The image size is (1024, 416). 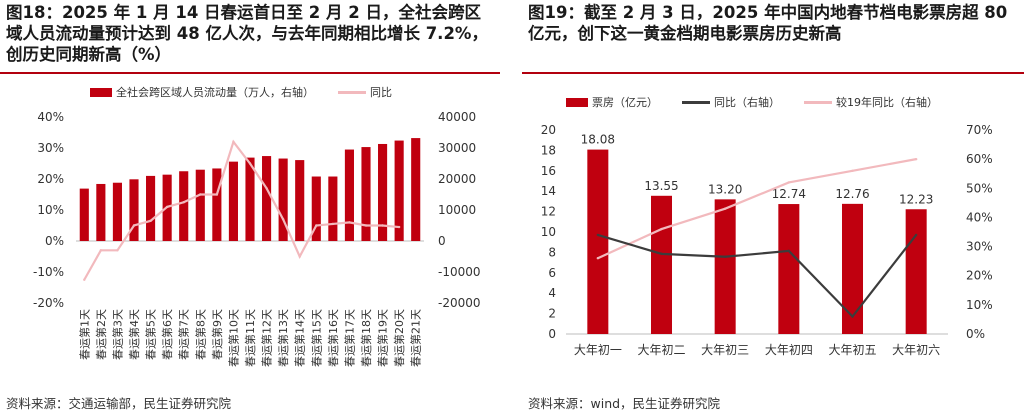 What do you see at coordinates (457, 117) in the screenshot?
I see `right-y-tick-label: 40000` at bounding box center [457, 117].